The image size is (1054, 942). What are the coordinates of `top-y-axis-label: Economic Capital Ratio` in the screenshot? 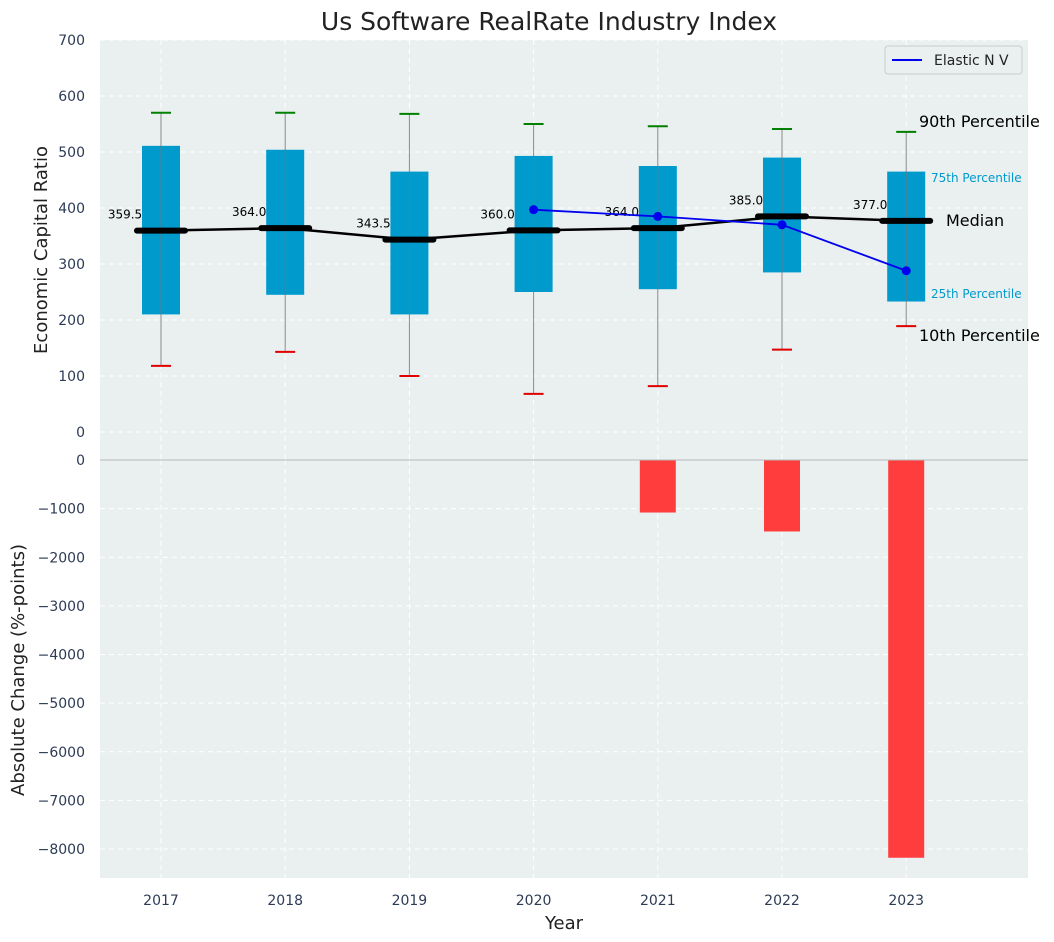 It's located at (41, 250).